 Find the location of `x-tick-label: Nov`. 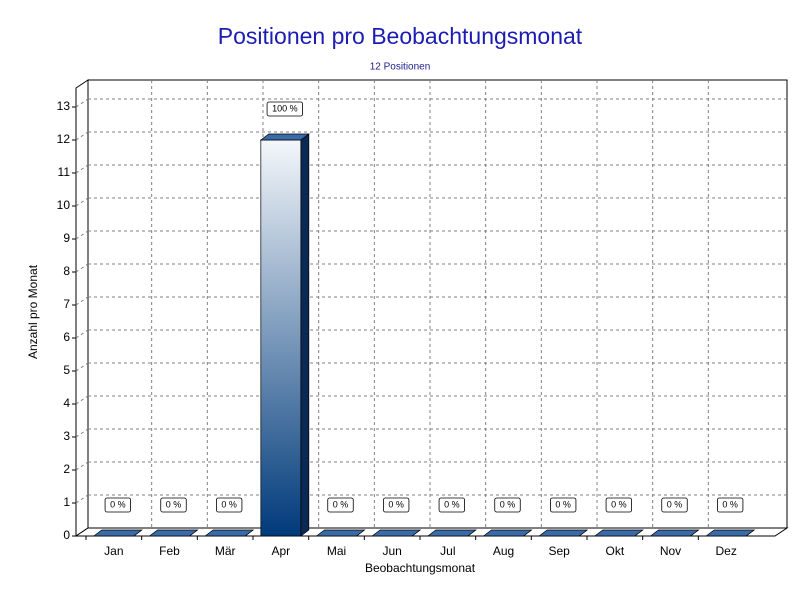

x-tick-label: Nov is located at coordinates (670, 551).